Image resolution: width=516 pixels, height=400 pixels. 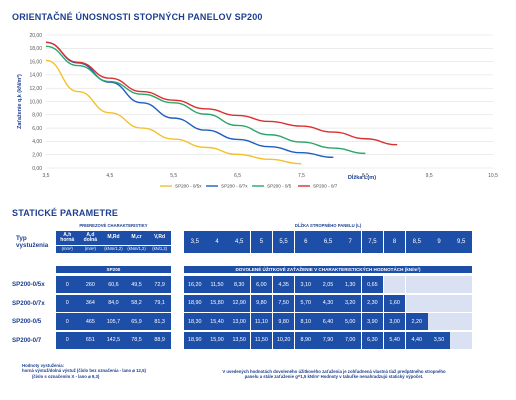 What do you see at coordinates (234, 186) in the screenshot?
I see `legend-label-1: SP200 - 0/7x` at bounding box center [234, 186].